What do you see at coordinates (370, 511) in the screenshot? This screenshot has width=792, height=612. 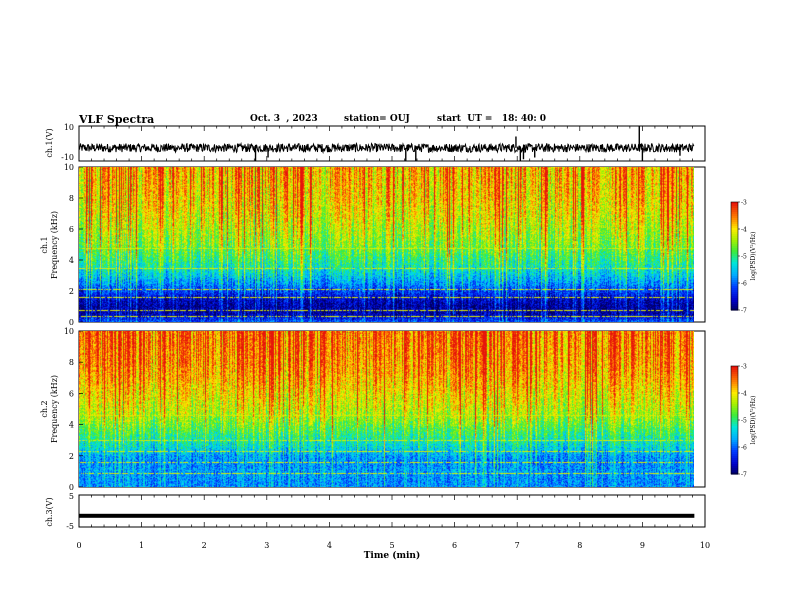 I see `ch3-waveform-panel: 5 -5 ch.3(V)` at bounding box center [370, 511].